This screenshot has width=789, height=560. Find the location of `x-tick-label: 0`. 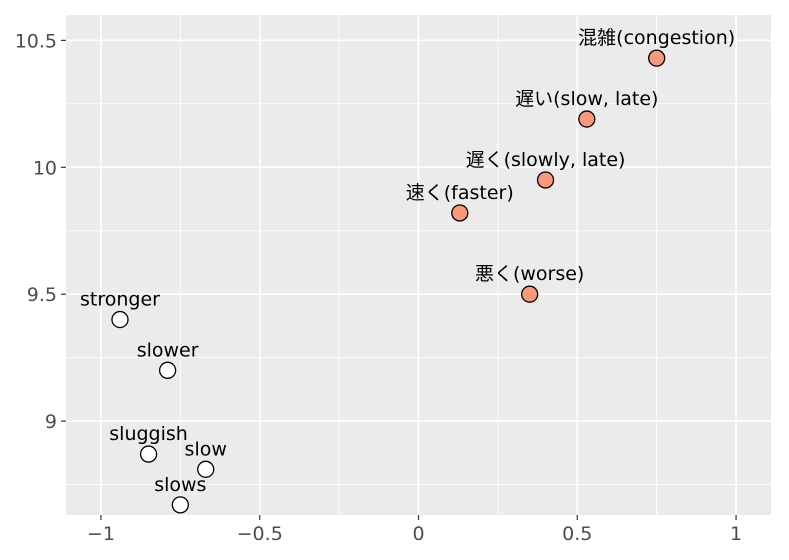

x-tick-label: 0 is located at coordinates (418, 534).